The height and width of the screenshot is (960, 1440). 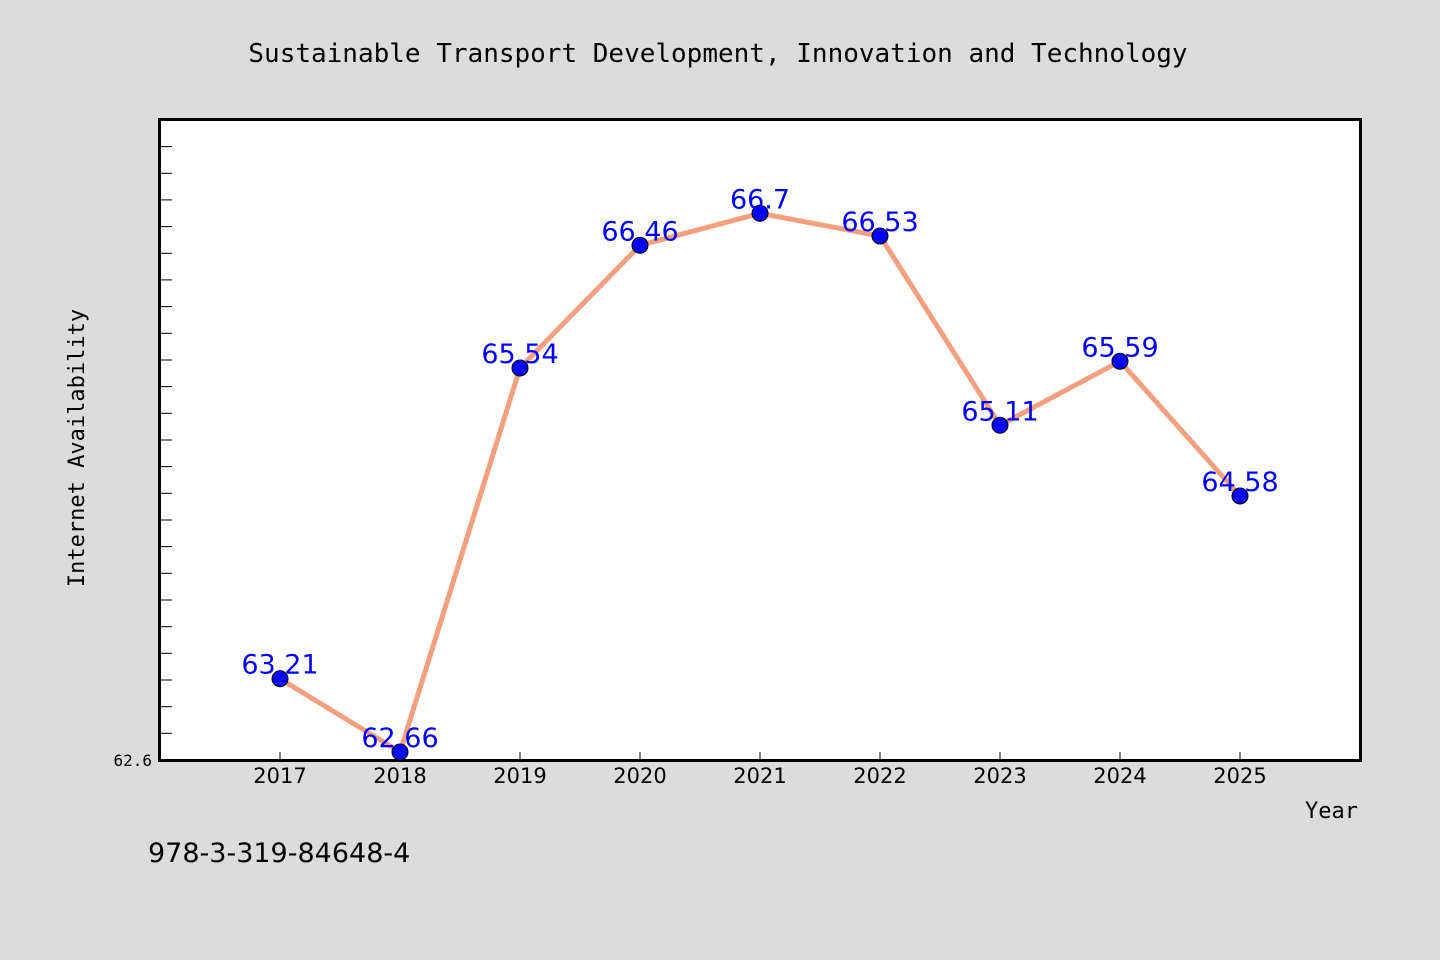 What do you see at coordinates (519, 776) in the screenshot?
I see `x-tick-label: 2019` at bounding box center [519, 776].